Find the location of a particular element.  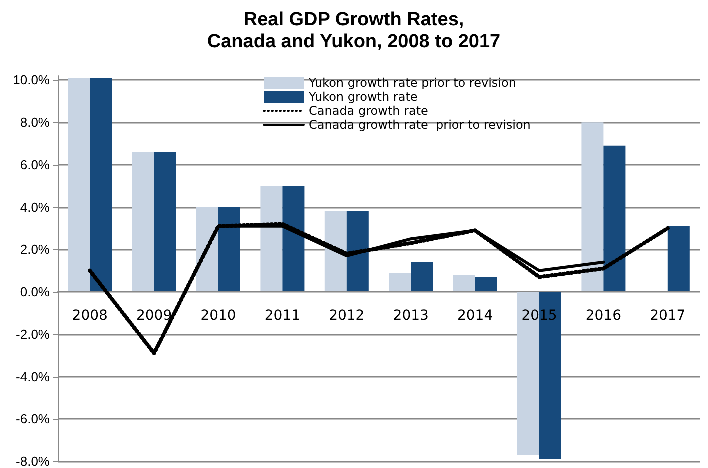

y-tick-label: -6.0% is located at coordinates (33, 419).